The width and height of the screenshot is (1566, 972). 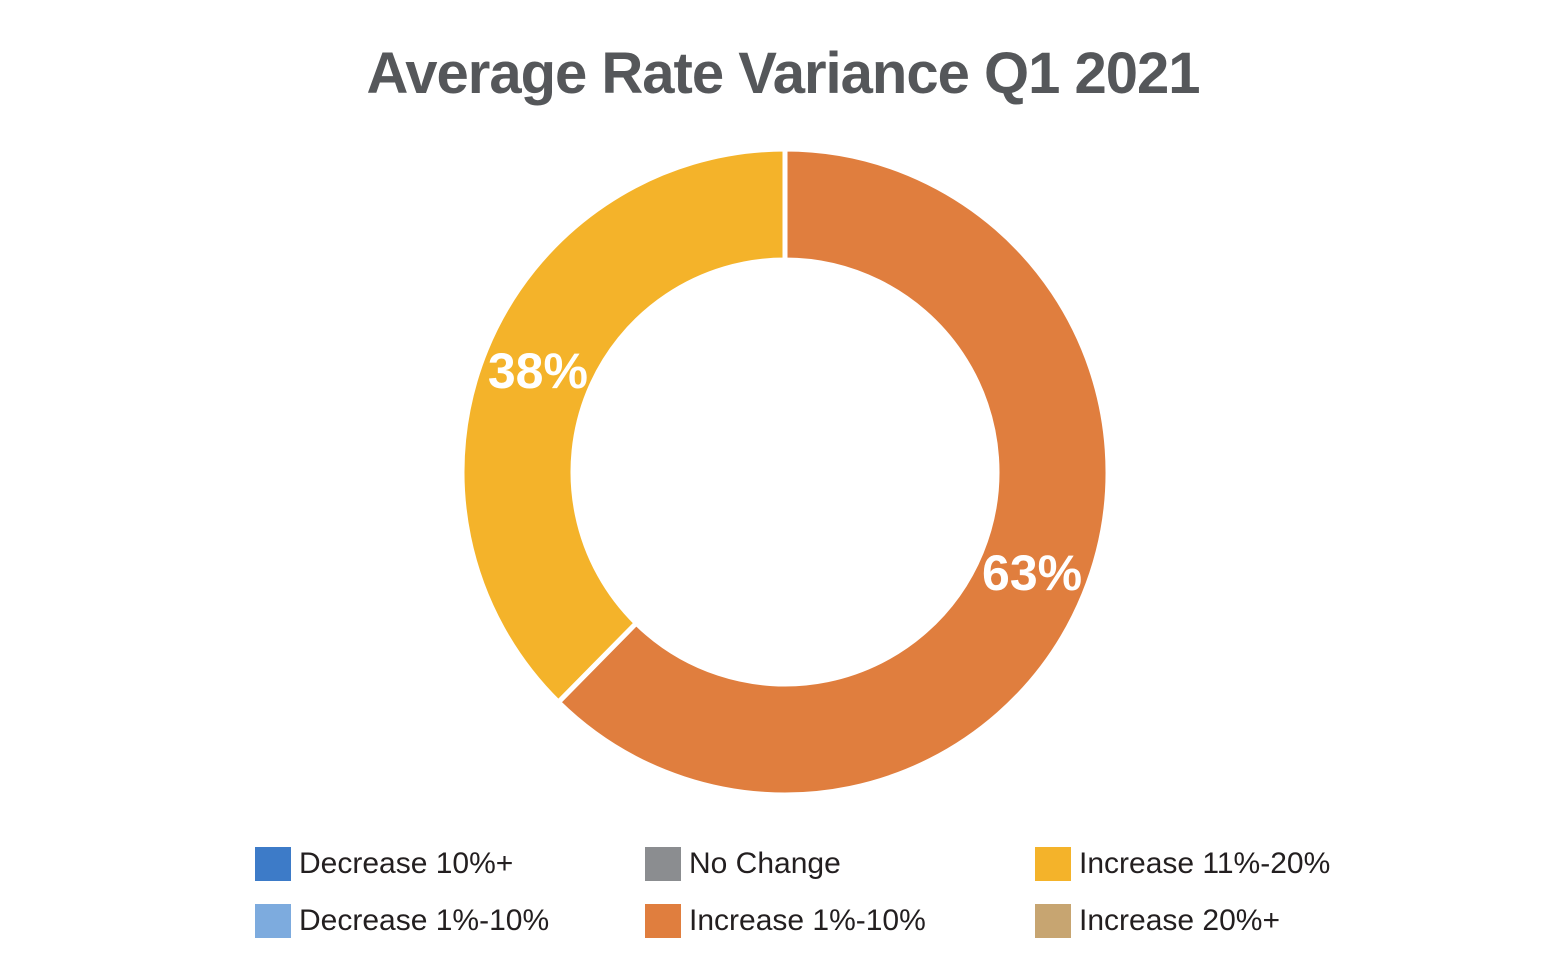 I want to click on legend-item-increase-11-20: Increase 11%-20%, so click(x=1230, y=864).